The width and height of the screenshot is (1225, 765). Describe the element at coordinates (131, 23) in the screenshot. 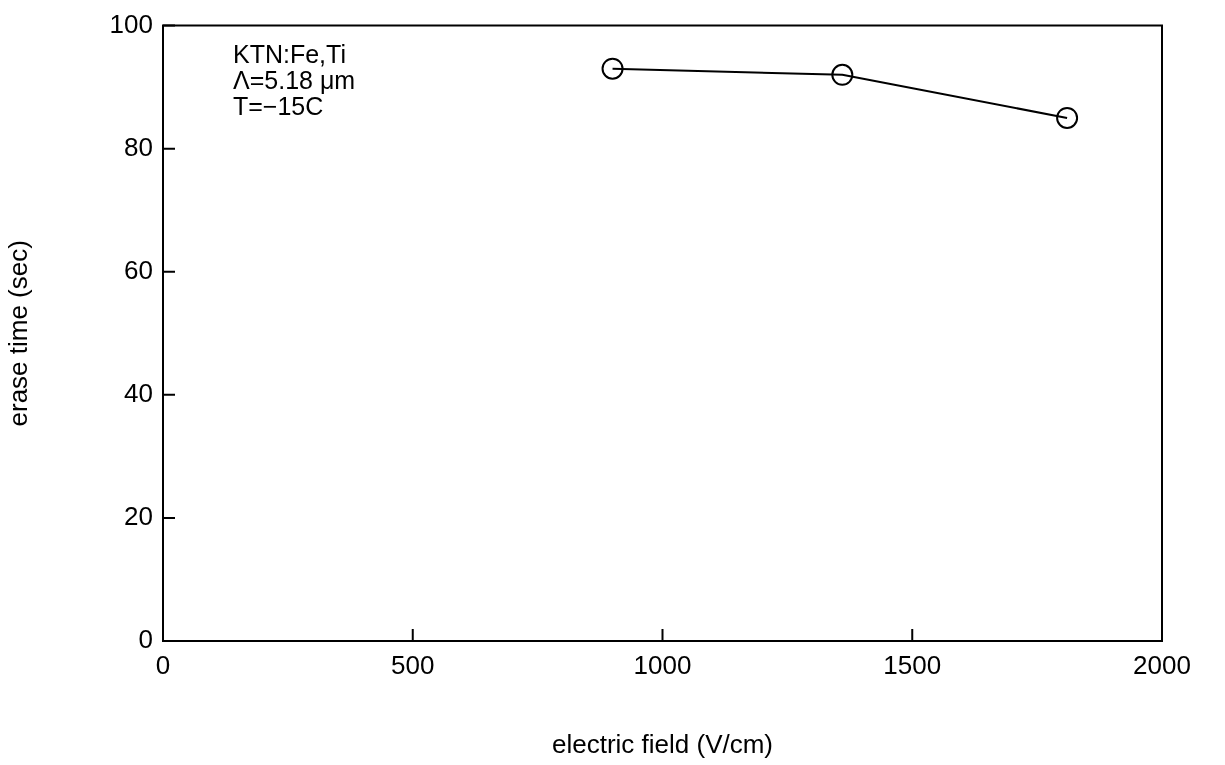

I see `y-tick-label: 100` at that location.